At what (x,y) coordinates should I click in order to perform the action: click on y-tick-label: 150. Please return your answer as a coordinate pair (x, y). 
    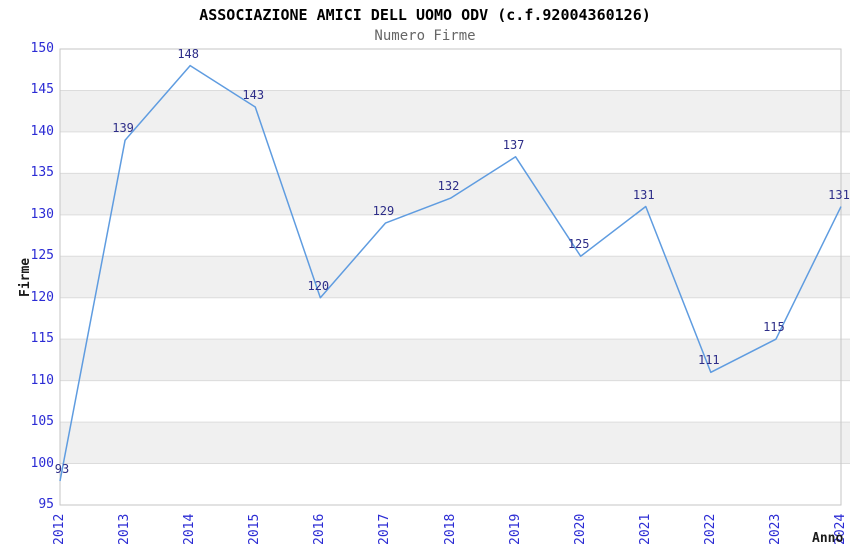
    Looking at the image, I should click on (42, 48).